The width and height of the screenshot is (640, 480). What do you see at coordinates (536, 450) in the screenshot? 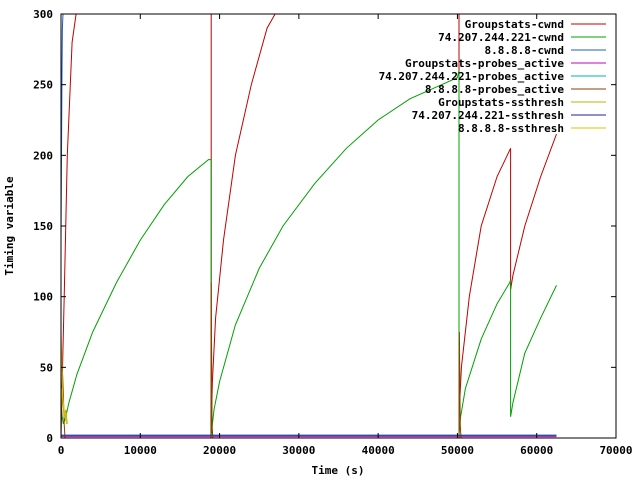
I see `x-tick-label: 60000` at bounding box center [536, 450].